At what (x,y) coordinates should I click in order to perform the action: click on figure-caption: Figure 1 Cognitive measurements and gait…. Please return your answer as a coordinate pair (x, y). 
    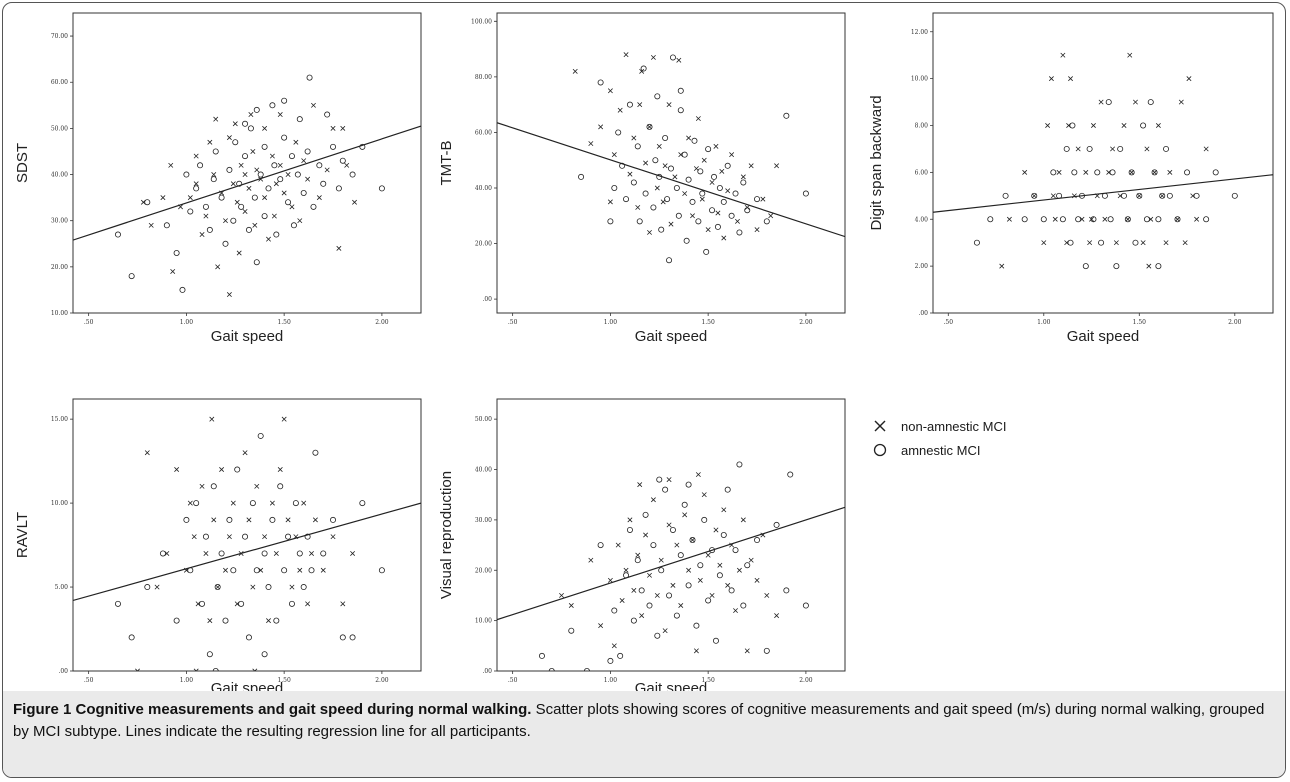
    Looking at the image, I should click on (644, 721).